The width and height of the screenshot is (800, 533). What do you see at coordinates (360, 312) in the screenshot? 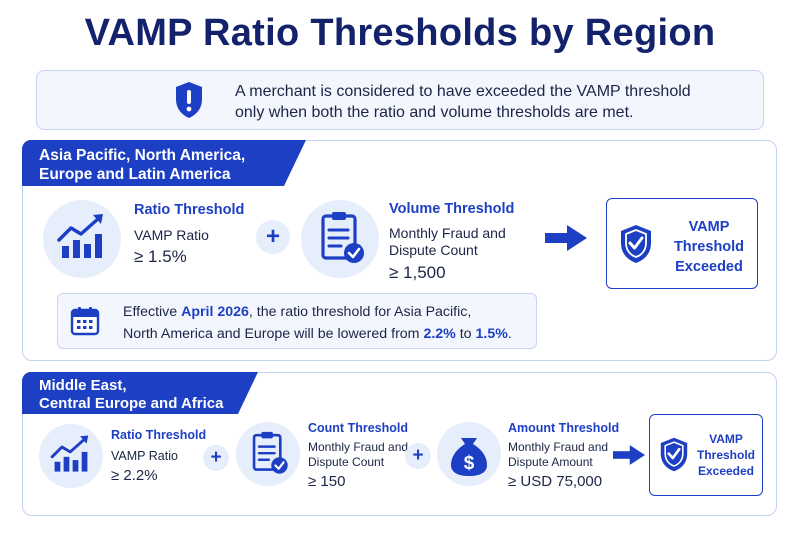
I see `callout-text-2: , the ratio threshold for Asia Pacific,` at bounding box center [360, 312].